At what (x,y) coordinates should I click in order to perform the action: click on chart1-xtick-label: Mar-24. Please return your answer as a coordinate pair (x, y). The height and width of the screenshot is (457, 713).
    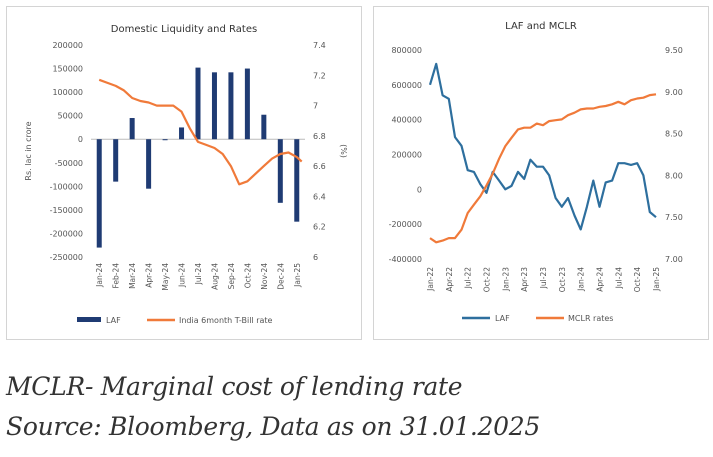
    Looking at the image, I should click on (132, 276).